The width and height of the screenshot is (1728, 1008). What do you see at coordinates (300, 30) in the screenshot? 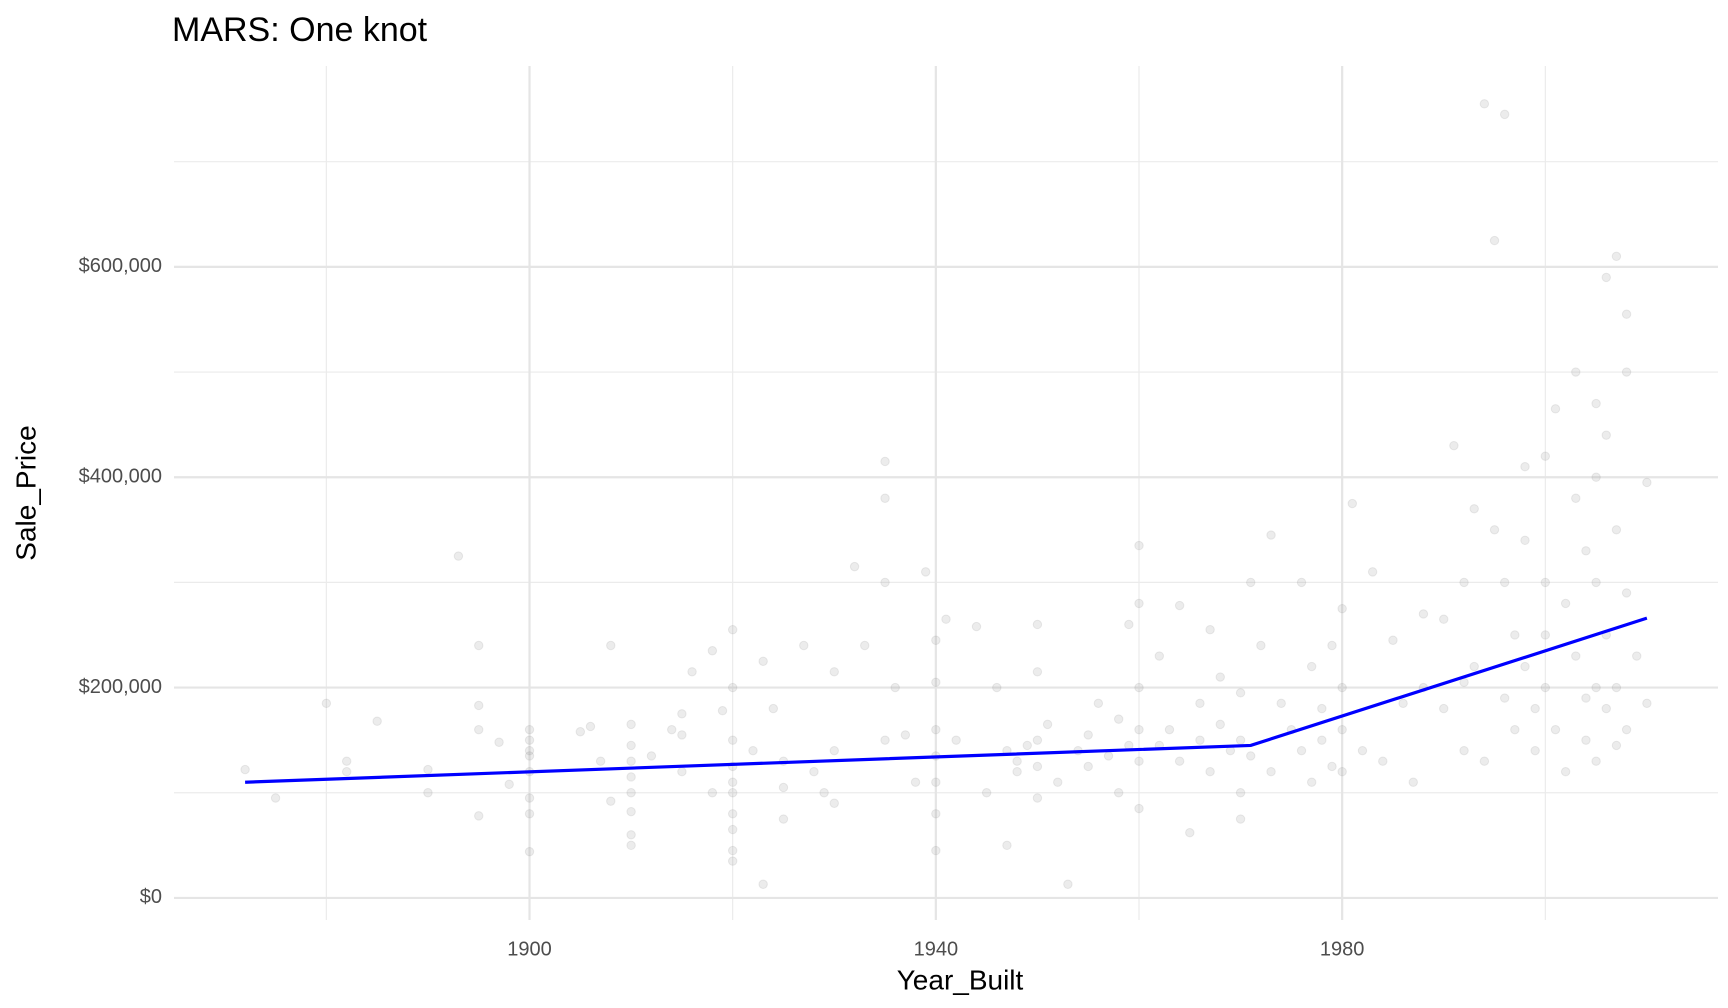
I see `chart-title: MARS: One knot` at bounding box center [300, 30].